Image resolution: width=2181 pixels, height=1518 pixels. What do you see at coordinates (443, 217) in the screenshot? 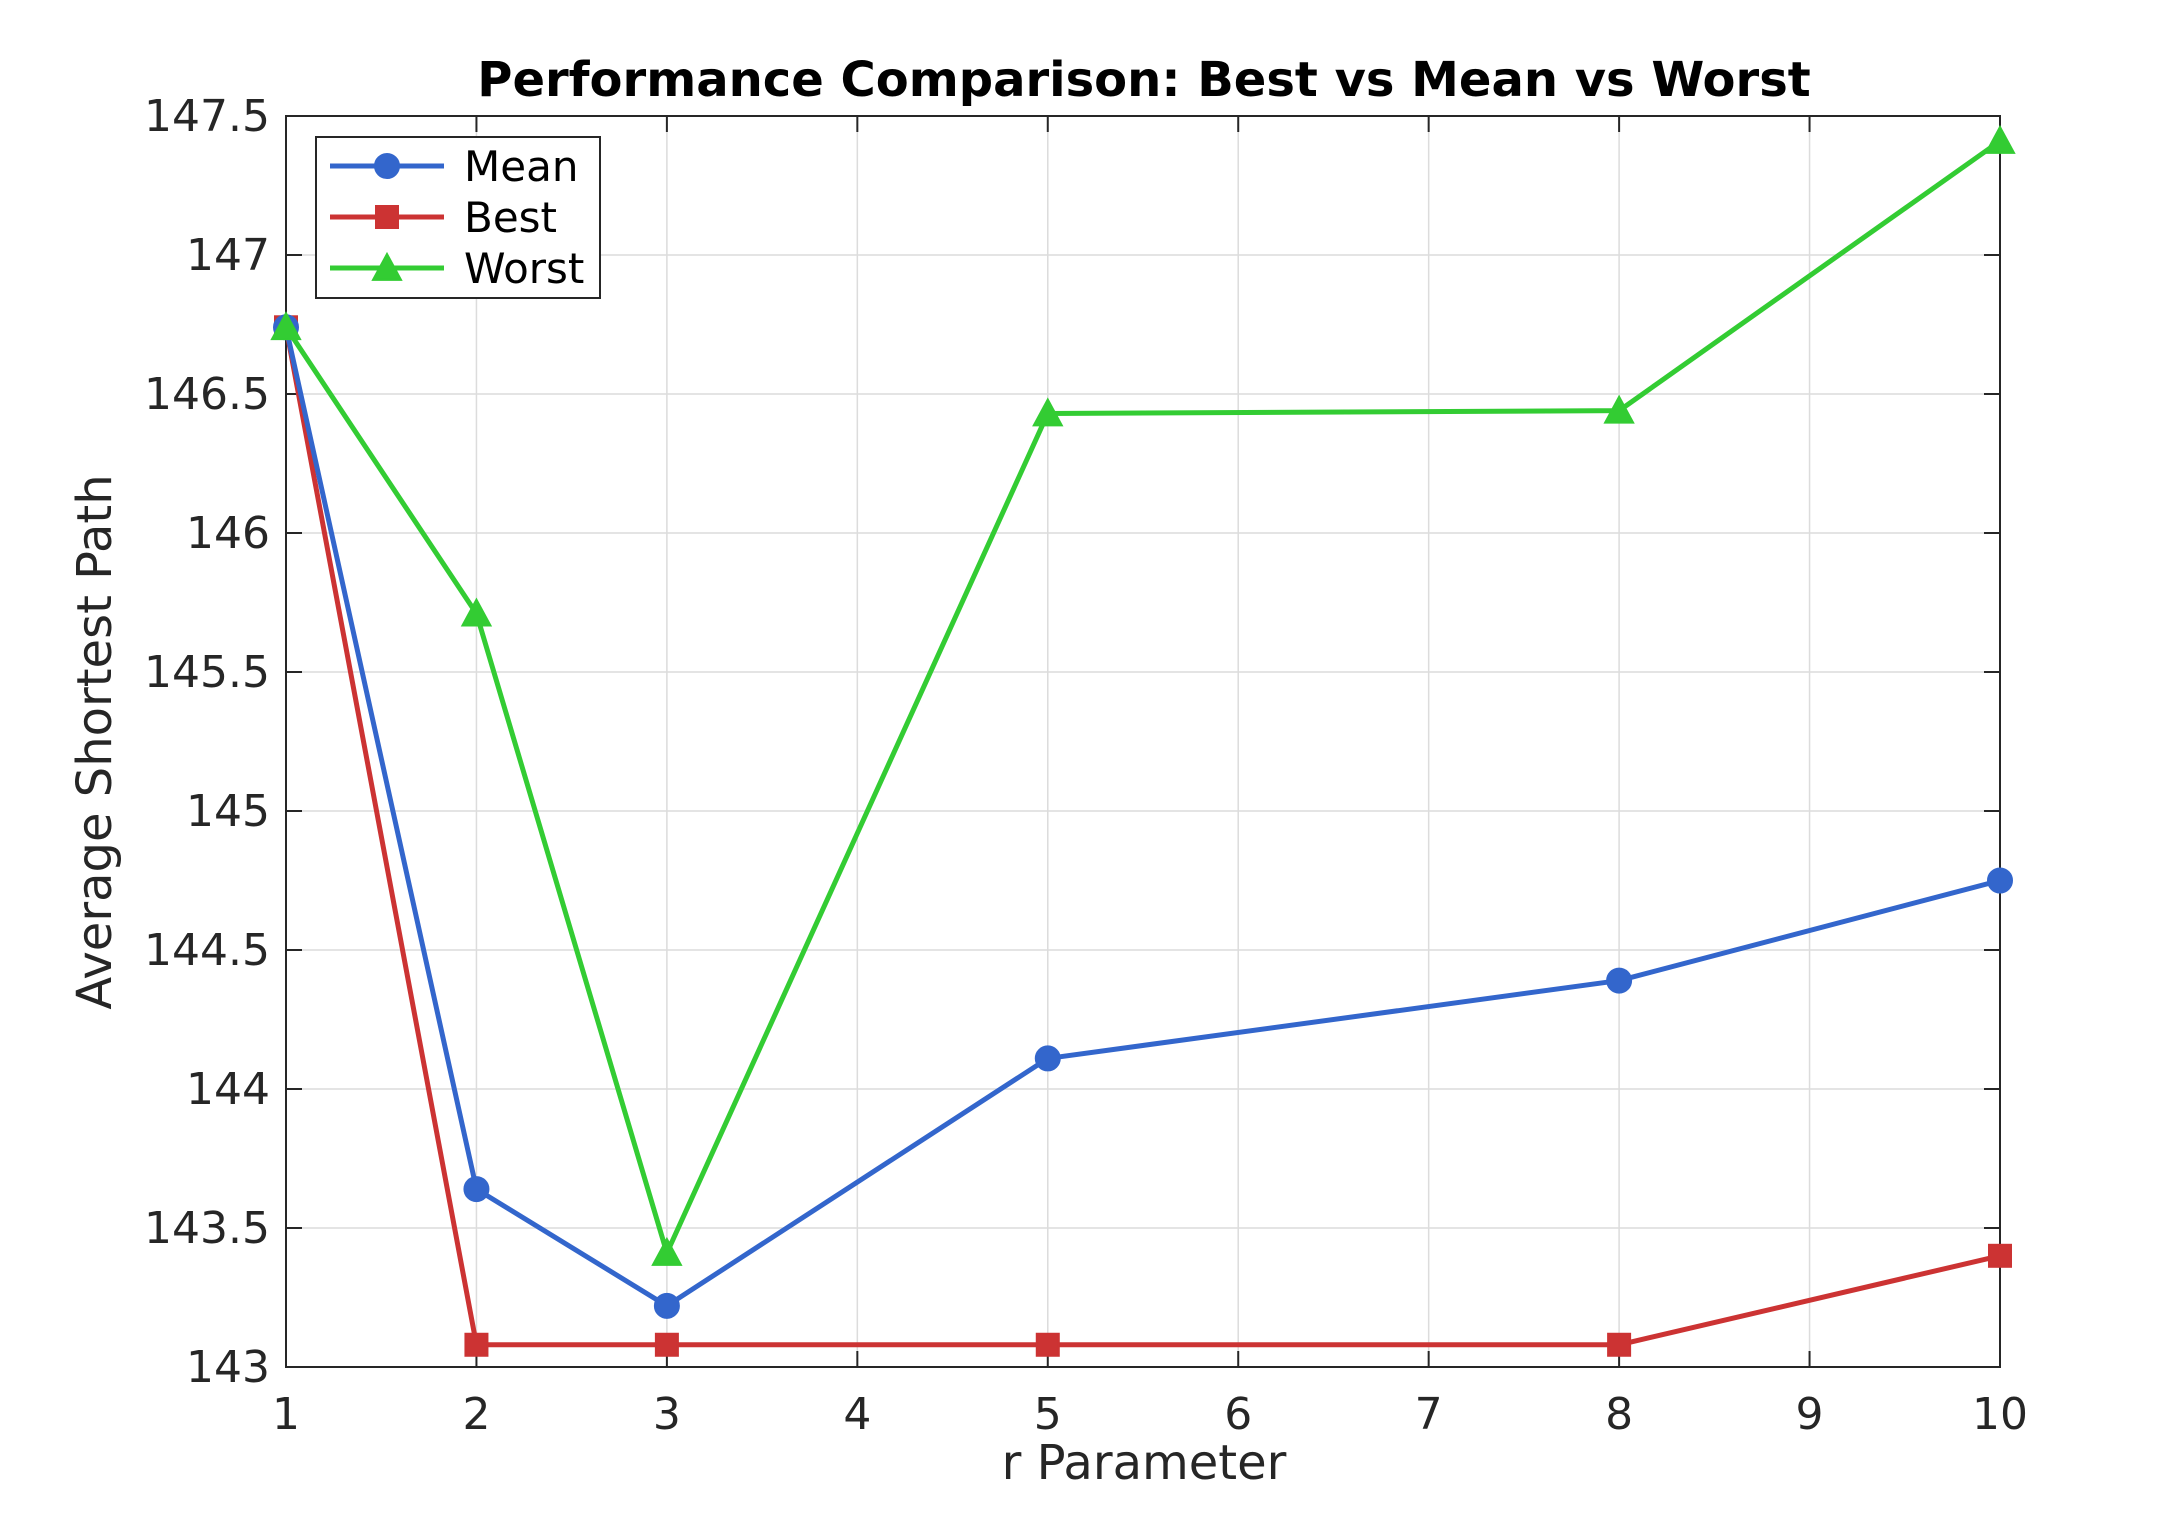
I see `legend-item-best: Best` at bounding box center [443, 217].